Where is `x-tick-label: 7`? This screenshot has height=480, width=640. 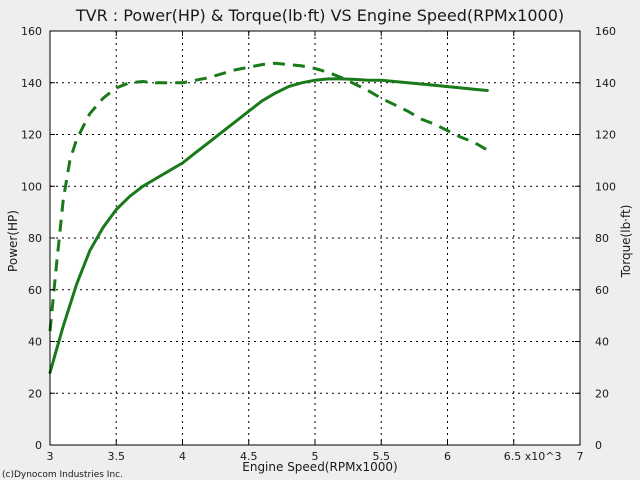 x-tick-label: 7 is located at coordinates (580, 456).